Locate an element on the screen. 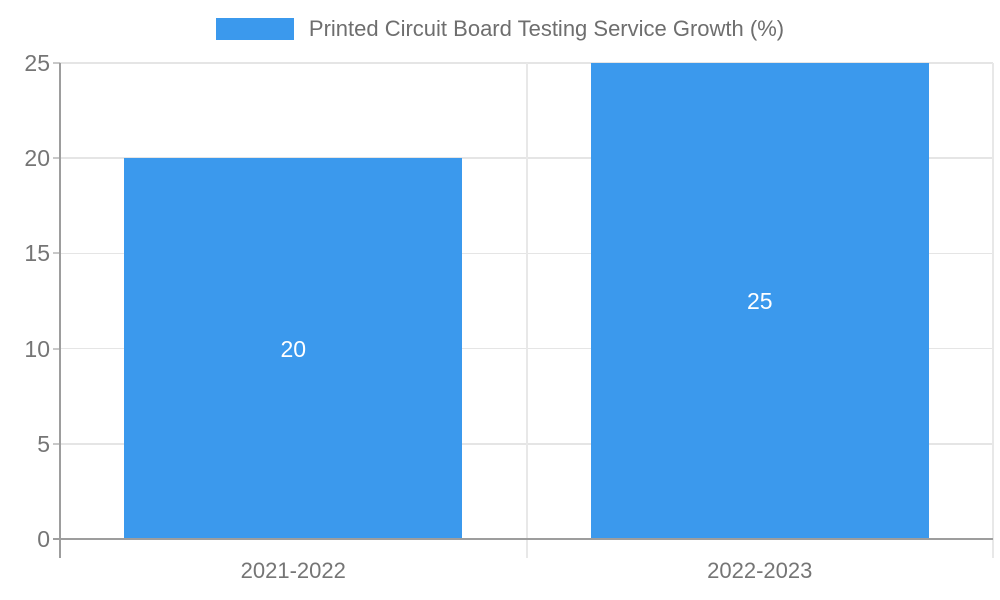  y-tick-label: 20 is located at coordinates (37, 158).